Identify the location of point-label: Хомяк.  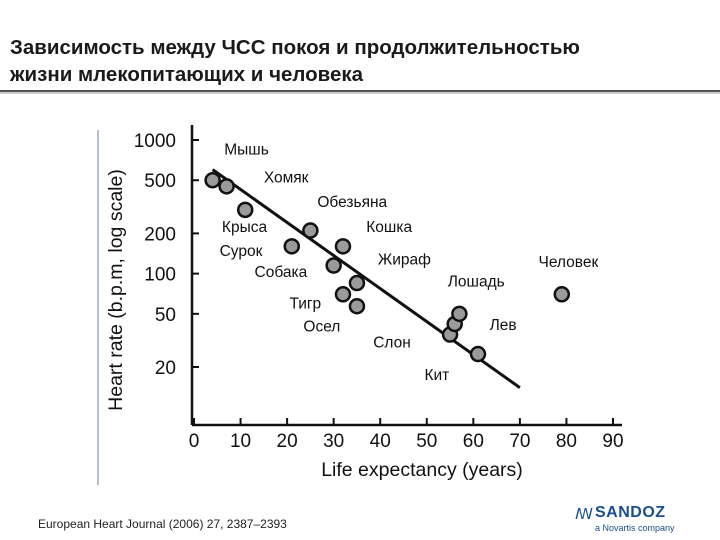
(286, 178).